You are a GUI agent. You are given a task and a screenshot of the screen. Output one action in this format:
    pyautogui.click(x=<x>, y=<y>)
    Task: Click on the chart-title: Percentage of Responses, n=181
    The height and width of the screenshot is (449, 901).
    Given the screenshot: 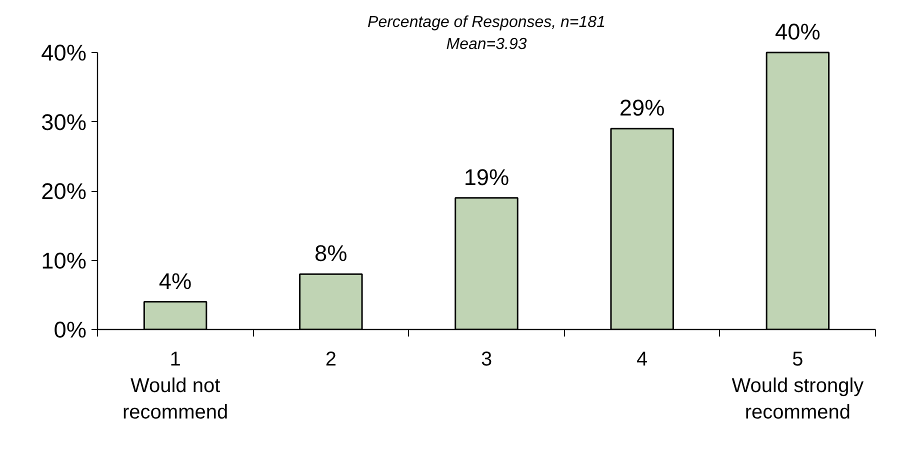 What is the action you would take?
    pyautogui.click(x=487, y=22)
    